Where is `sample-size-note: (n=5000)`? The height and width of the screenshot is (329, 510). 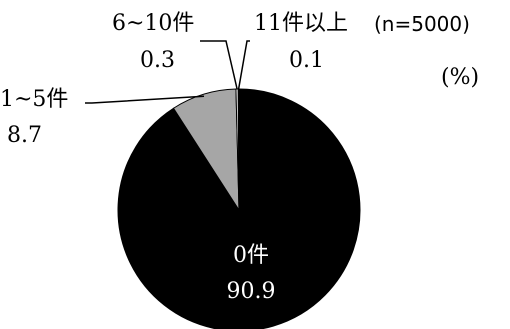
sample-size-note: (n=5000) is located at coordinates (422, 24).